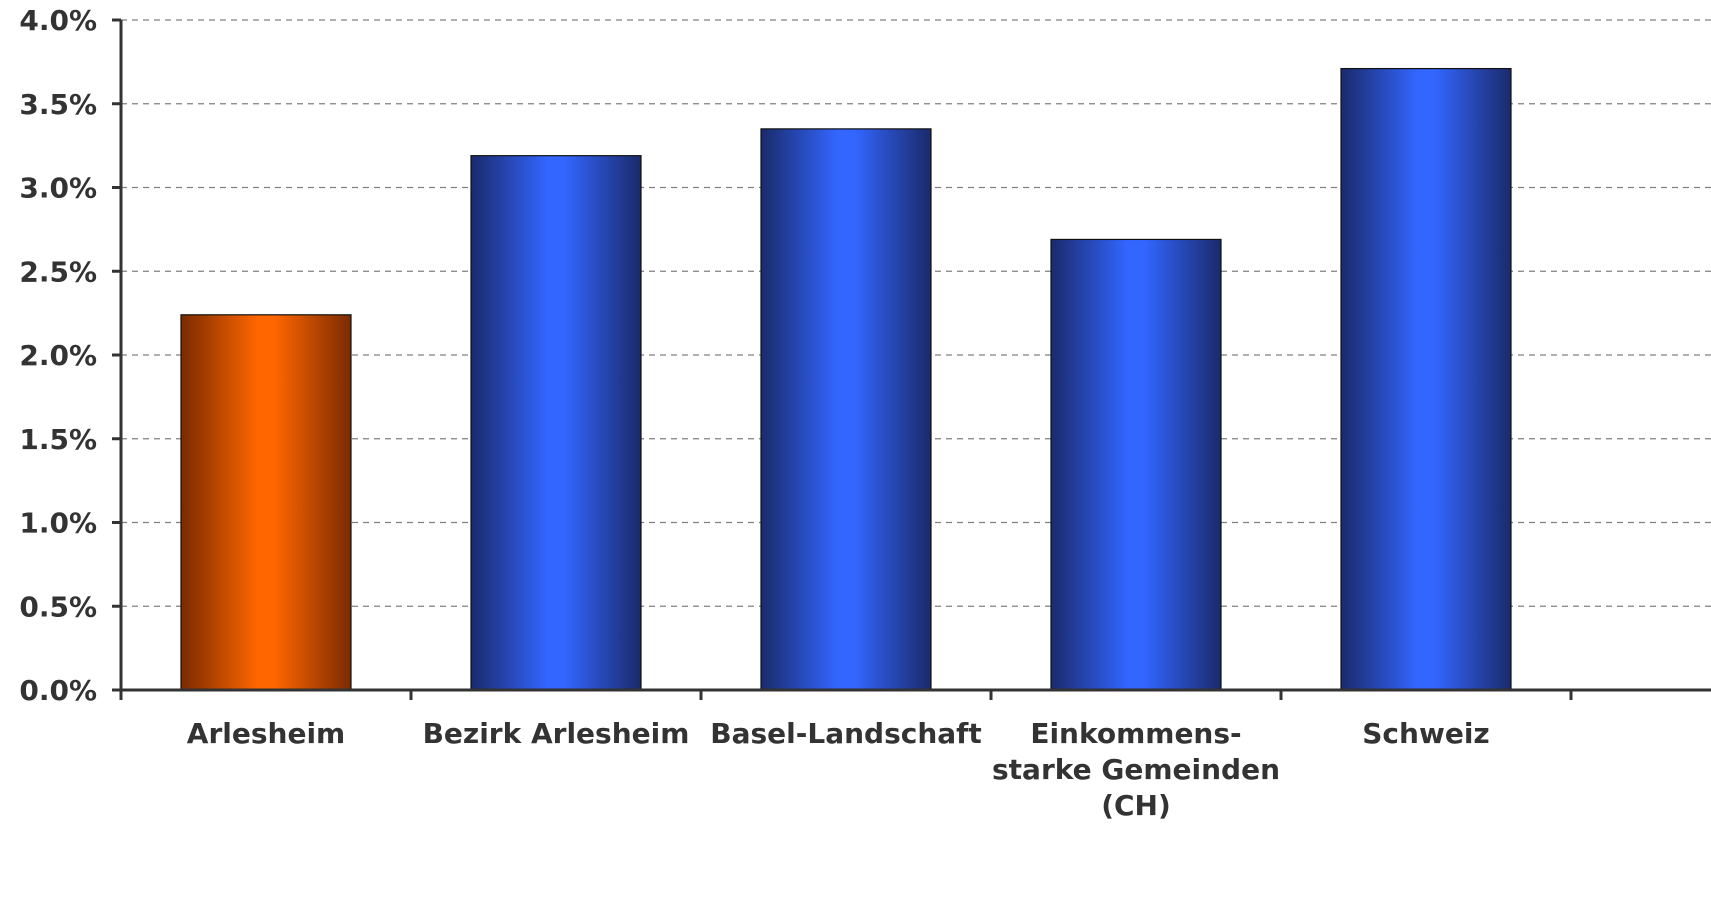 The height and width of the screenshot is (897, 1711). What do you see at coordinates (58, 606) in the screenshot?
I see `y-tick-label: 0.5%` at bounding box center [58, 606].